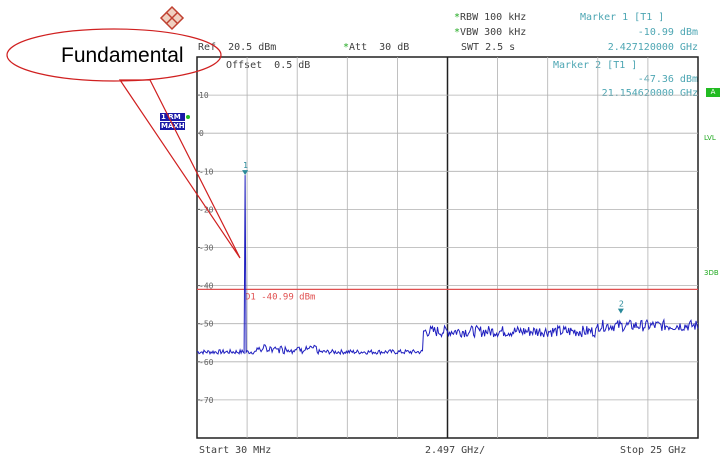  Describe the element at coordinates (245, 173) in the screenshot. I see `marker-1-symbol` at that location.